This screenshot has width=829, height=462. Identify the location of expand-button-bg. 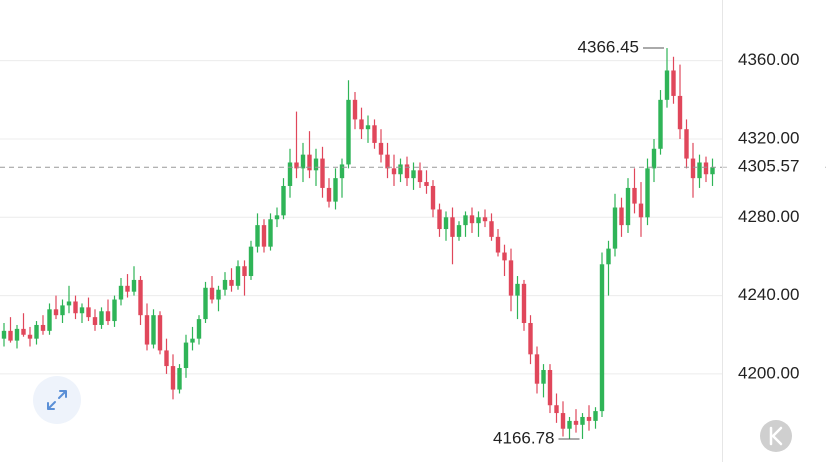
(57, 400).